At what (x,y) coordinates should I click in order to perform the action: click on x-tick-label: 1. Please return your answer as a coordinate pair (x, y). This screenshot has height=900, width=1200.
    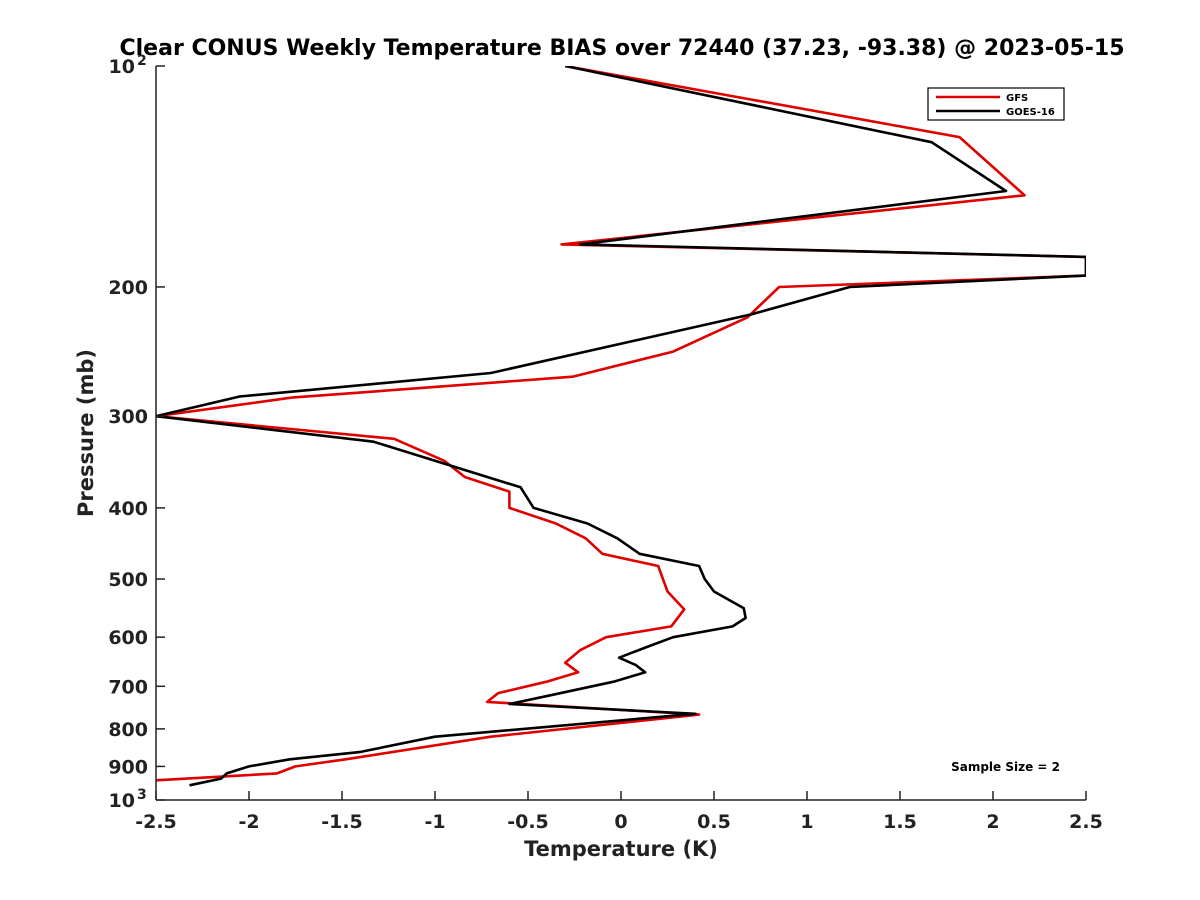
    Looking at the image, I should click on (806, 822).